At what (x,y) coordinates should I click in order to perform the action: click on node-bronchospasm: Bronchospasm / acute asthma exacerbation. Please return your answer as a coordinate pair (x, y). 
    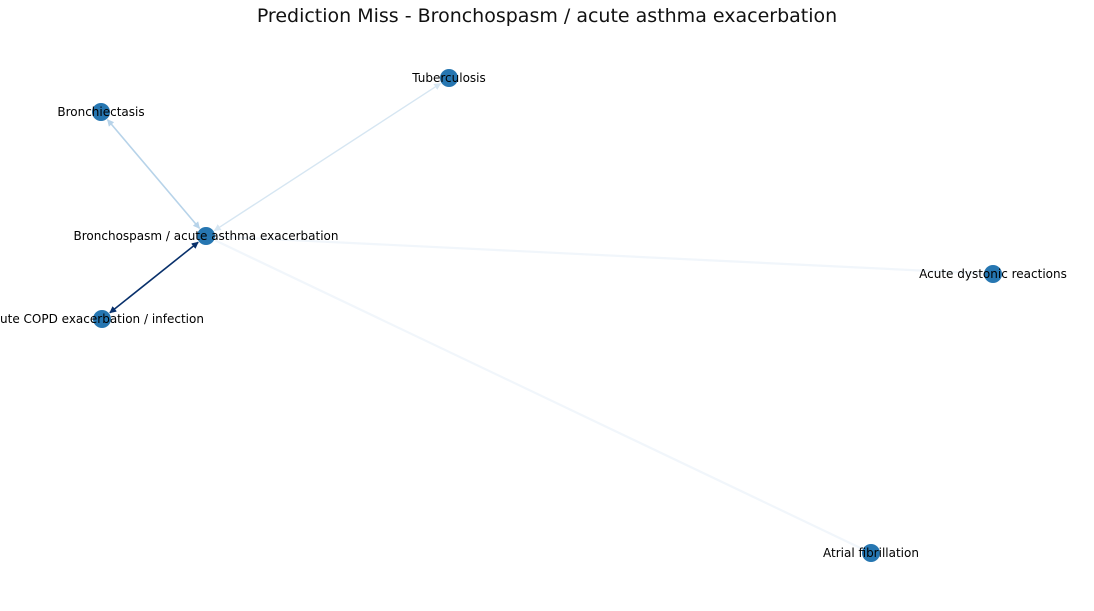
    Looking at the image, I should click on (206, 236).